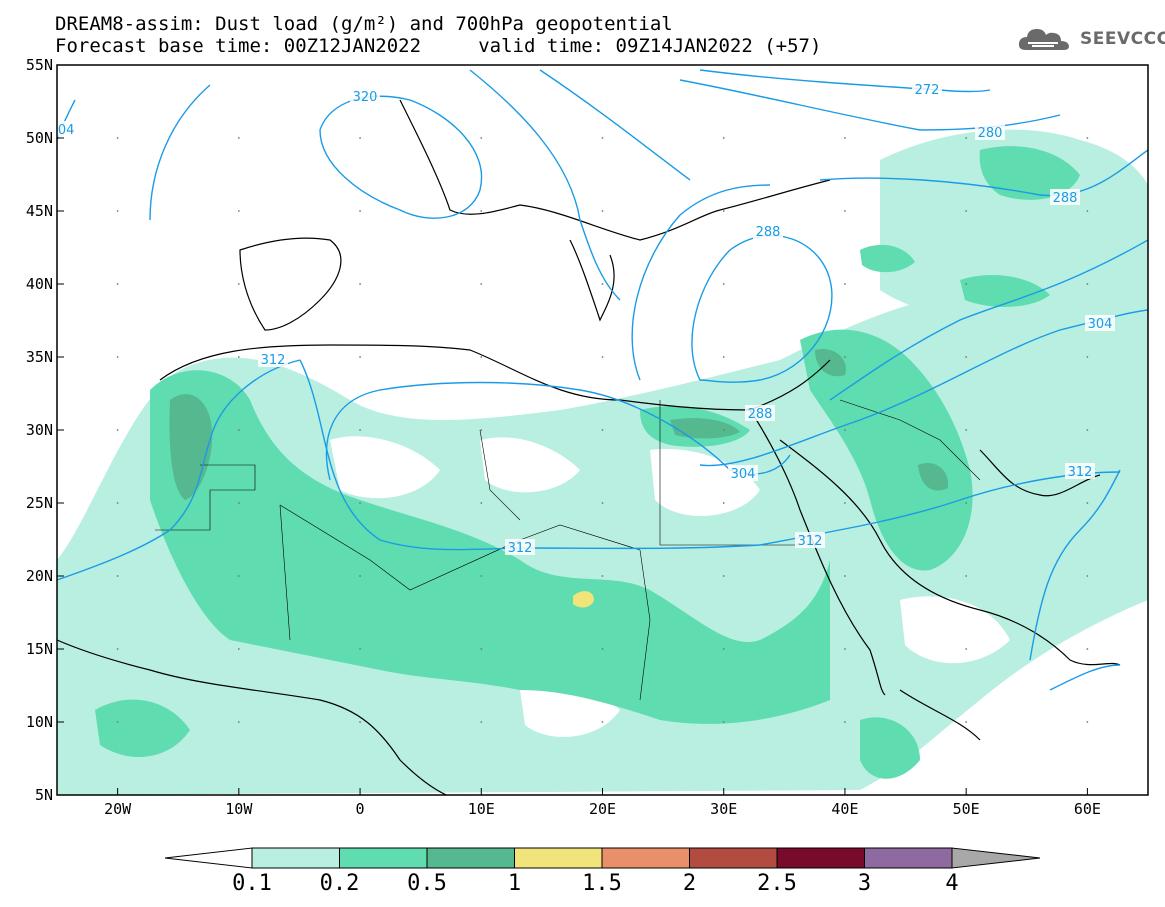 The width and height of the screenshot is (1165, 907). I want to click on lon-label: 10E, so click(481, 809).